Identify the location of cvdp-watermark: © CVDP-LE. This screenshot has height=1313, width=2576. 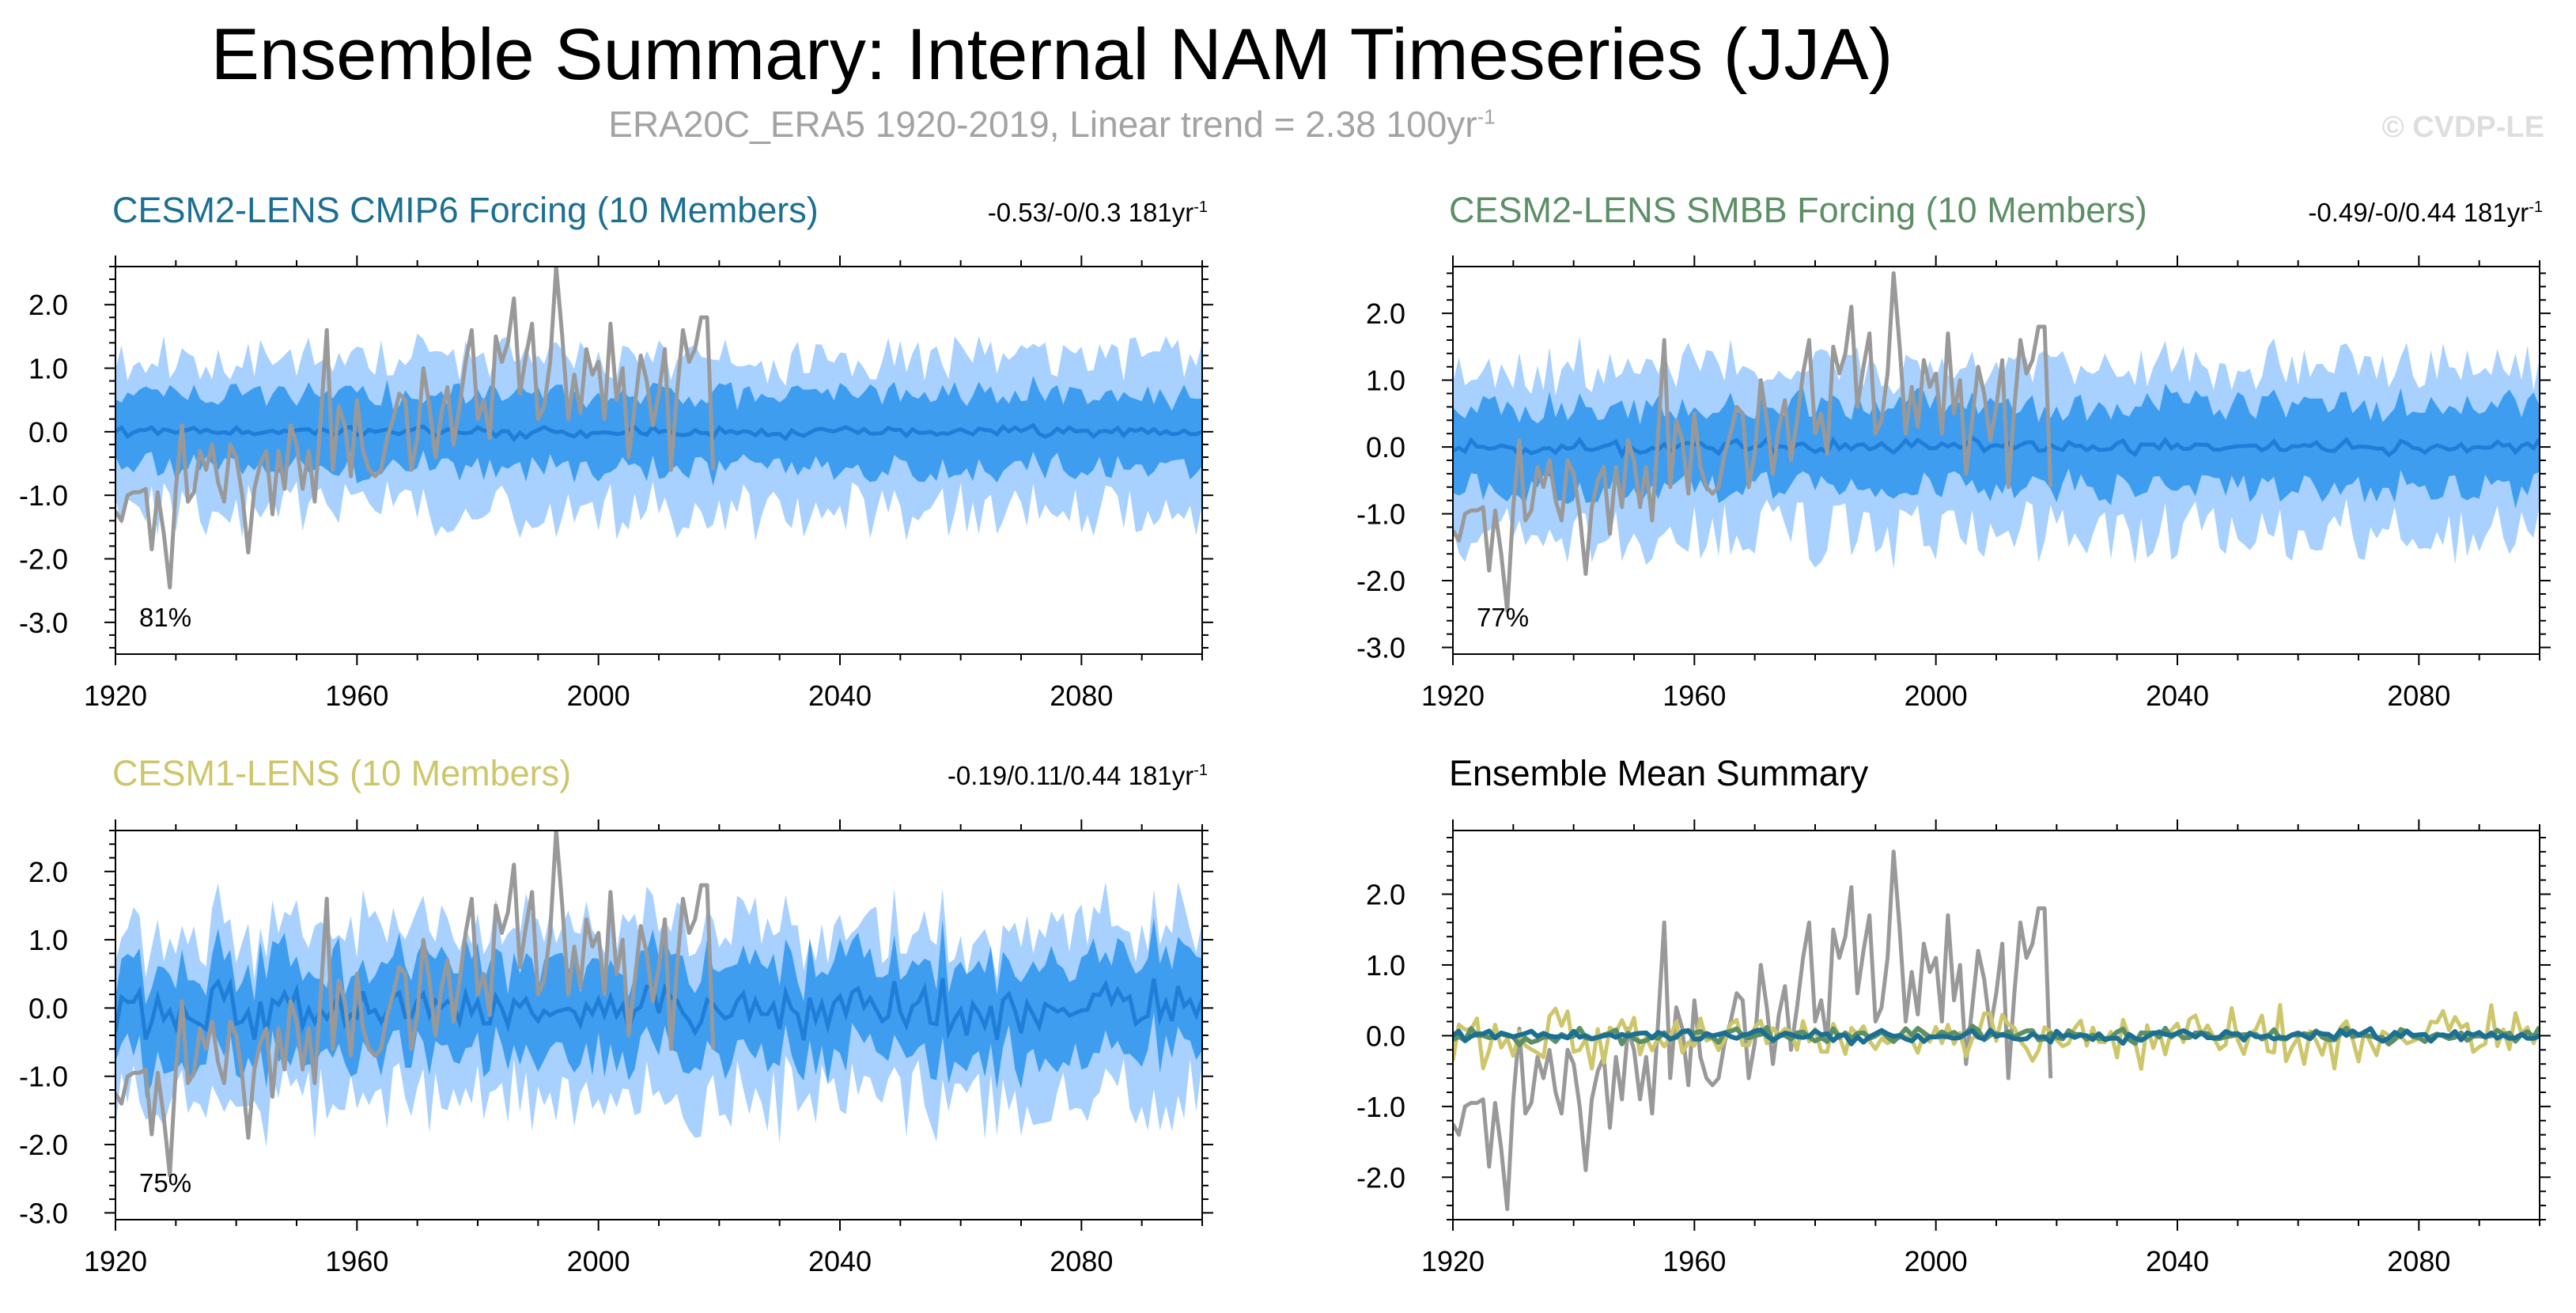
(2462, 127).